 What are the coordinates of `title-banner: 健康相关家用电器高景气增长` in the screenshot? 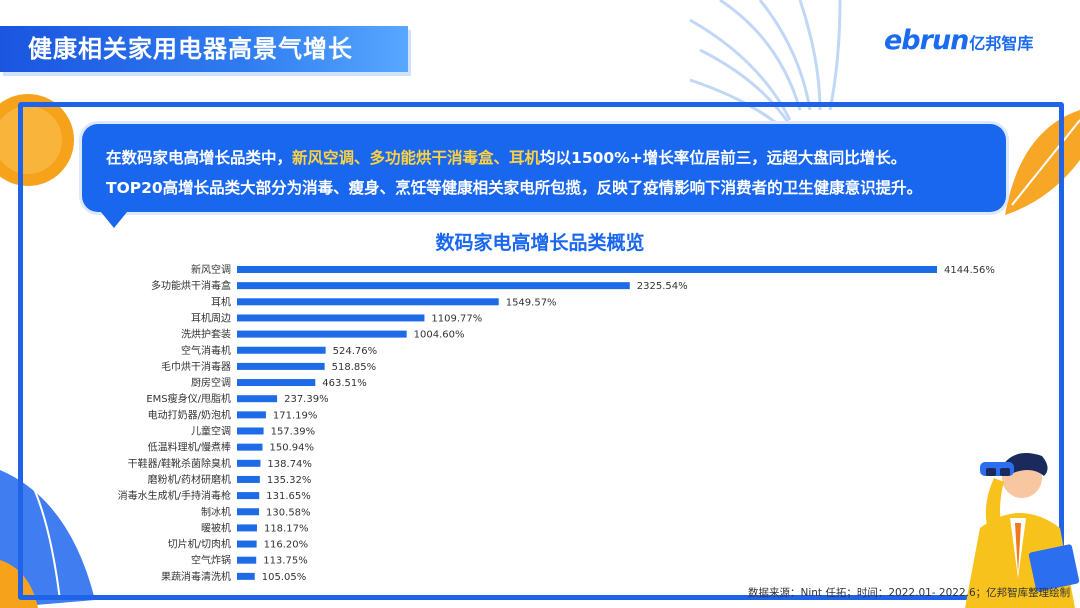 It's located at (204, 49).